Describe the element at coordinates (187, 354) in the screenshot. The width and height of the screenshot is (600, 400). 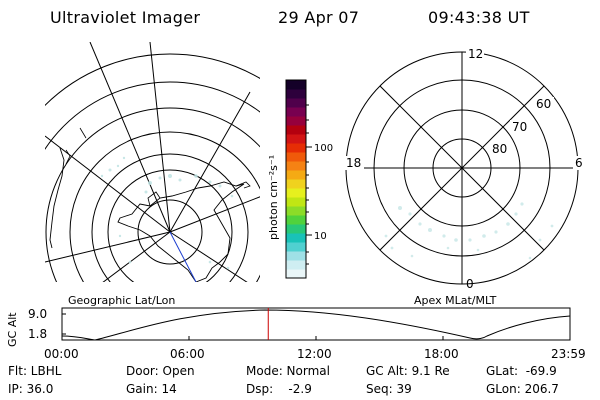
I see `timeline-xtick-0600: 06:00` at that location.